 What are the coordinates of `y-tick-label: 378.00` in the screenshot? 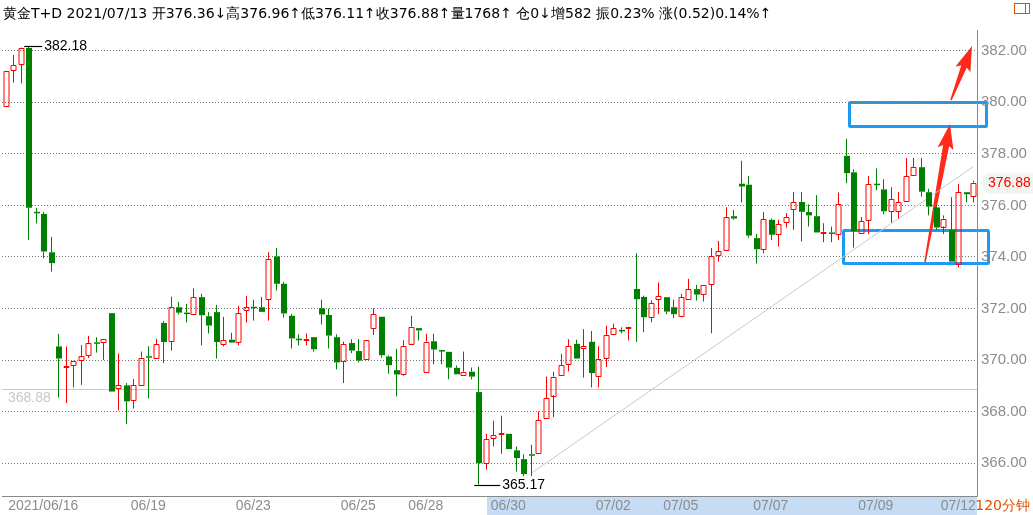 It's located at (1004, 152).